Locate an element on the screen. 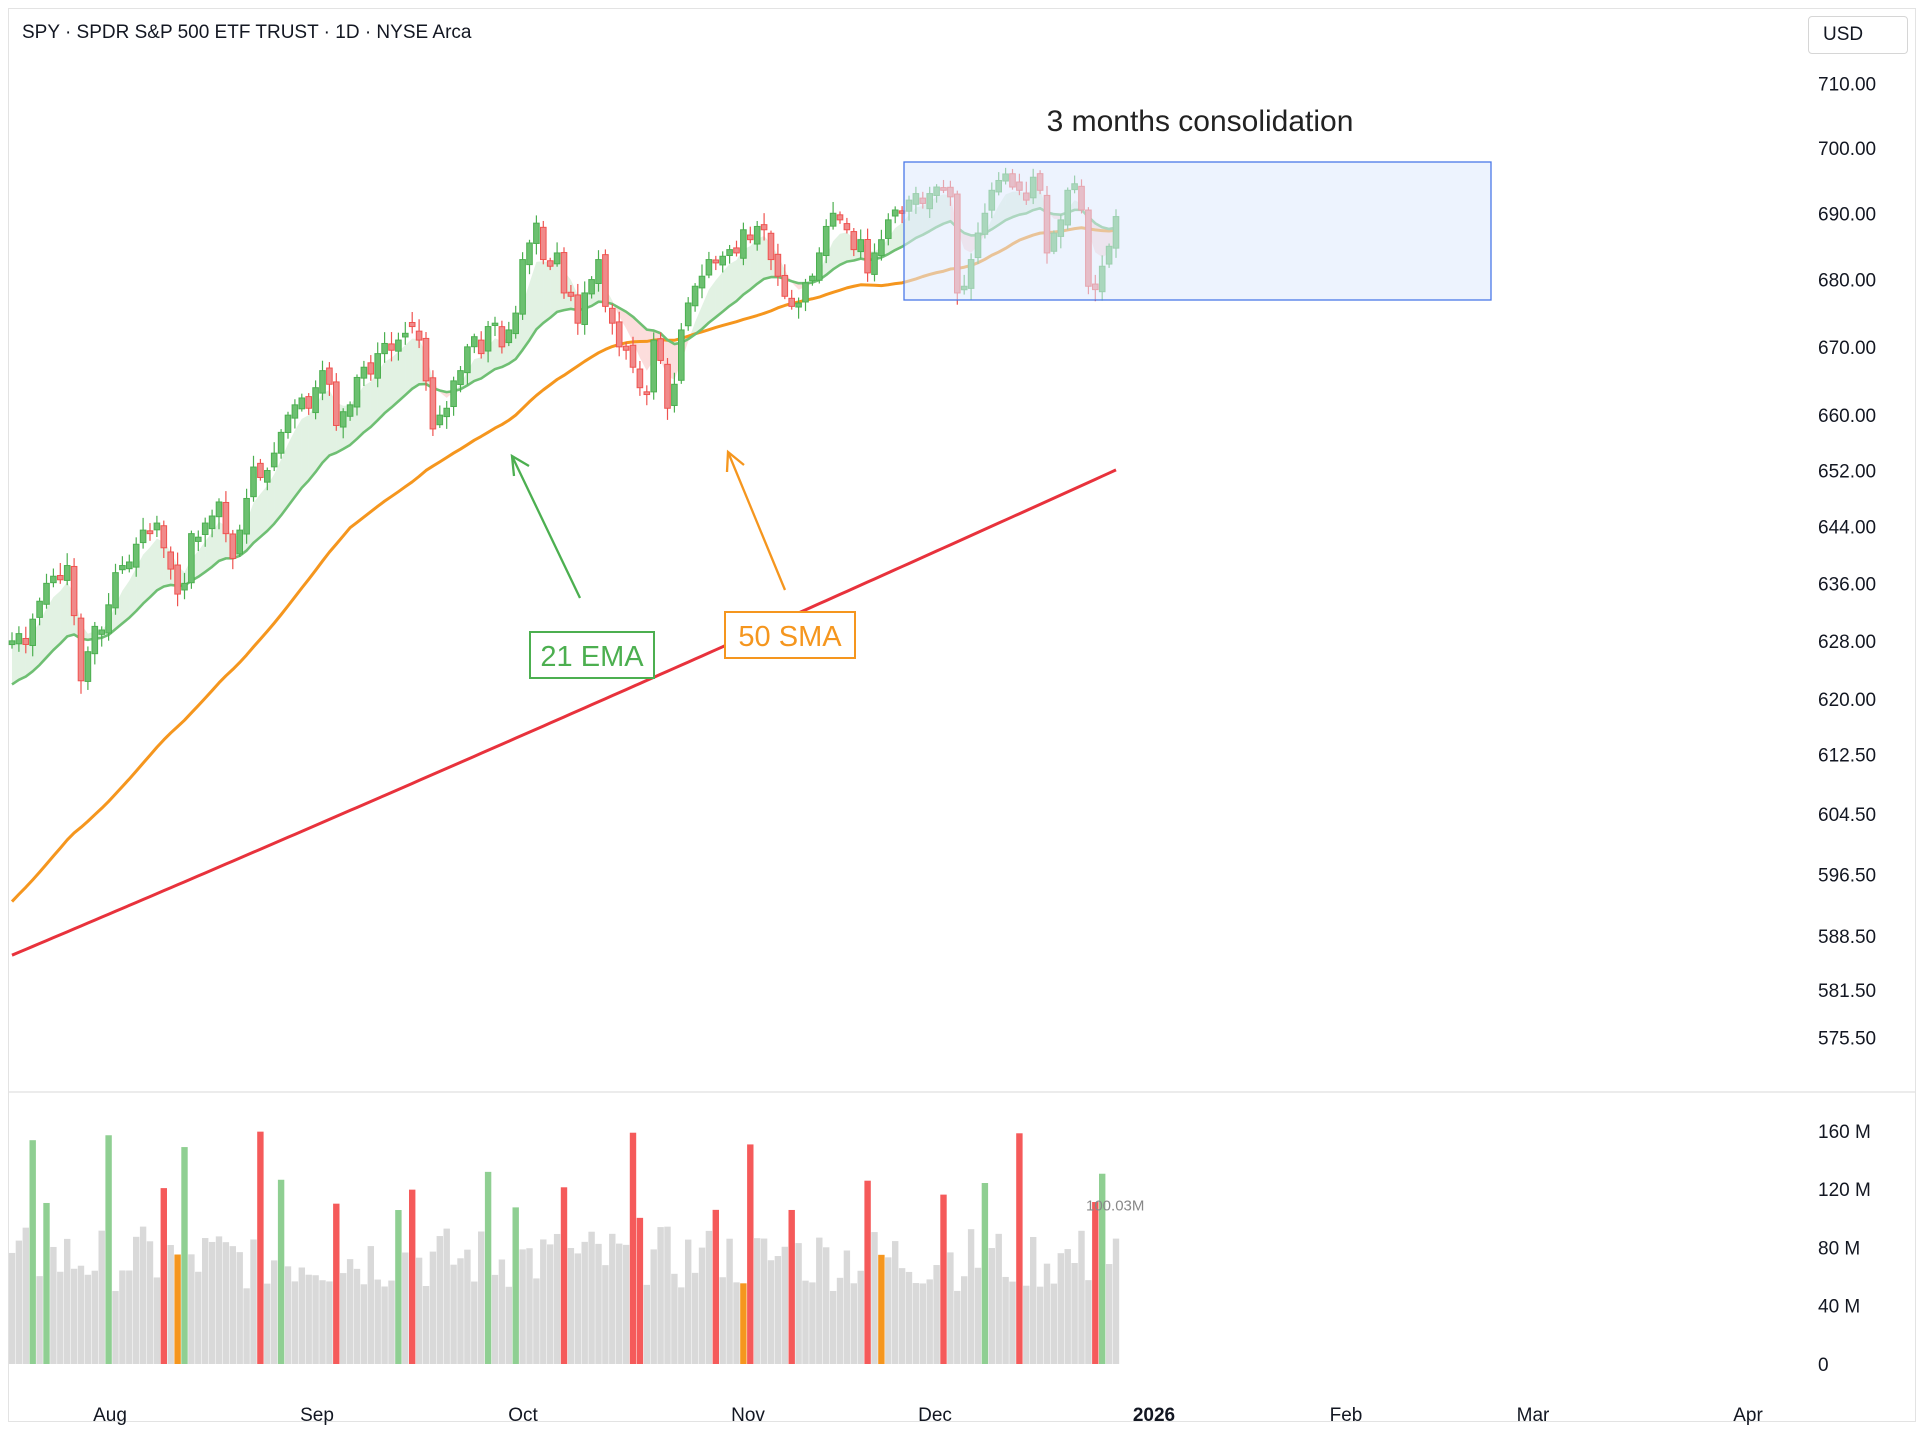  price-tick-label: 644.00 is located at coordinates (1847, 528).